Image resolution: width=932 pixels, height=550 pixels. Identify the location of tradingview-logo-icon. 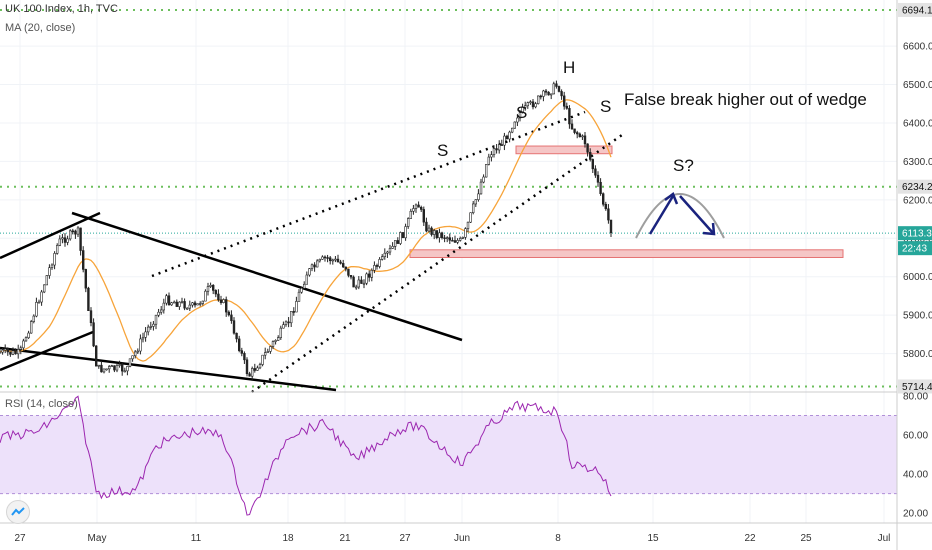
(18, 512).